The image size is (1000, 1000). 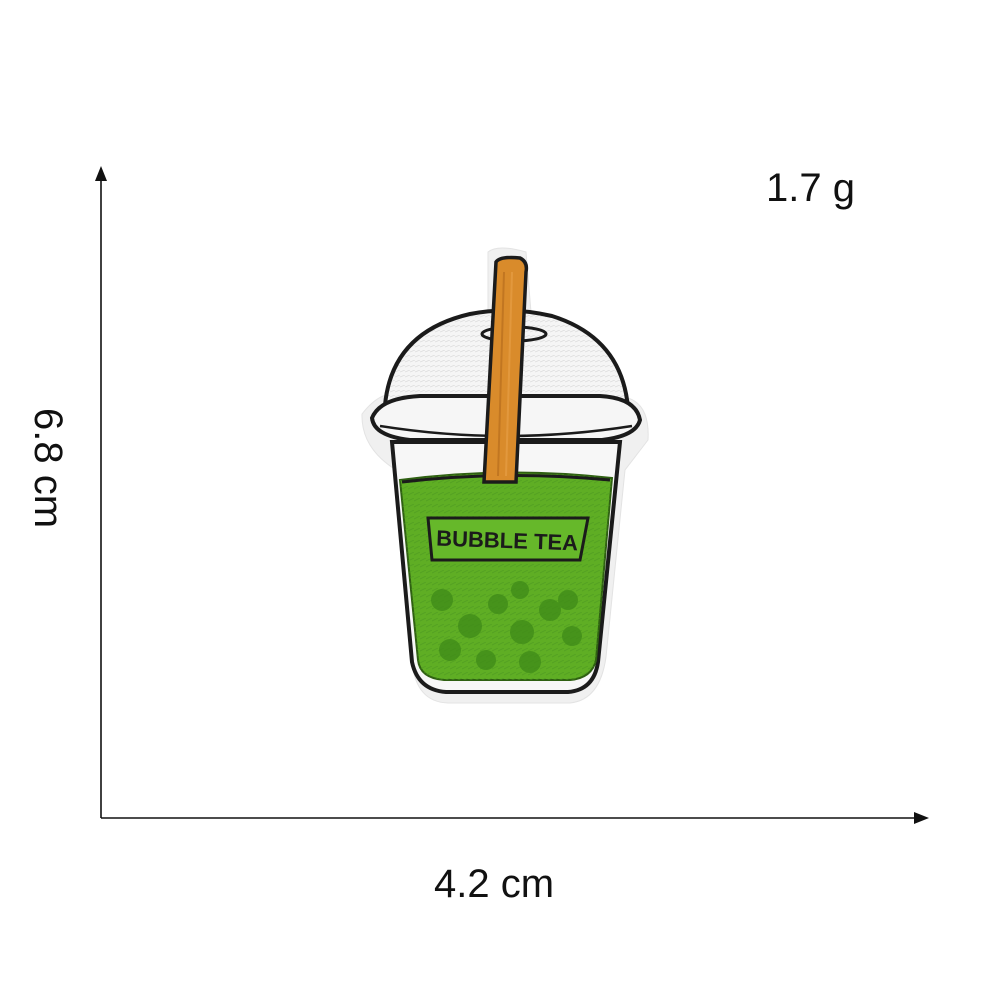 I want to click on width-label: 4.2 cm, so click(x=494, y=884).